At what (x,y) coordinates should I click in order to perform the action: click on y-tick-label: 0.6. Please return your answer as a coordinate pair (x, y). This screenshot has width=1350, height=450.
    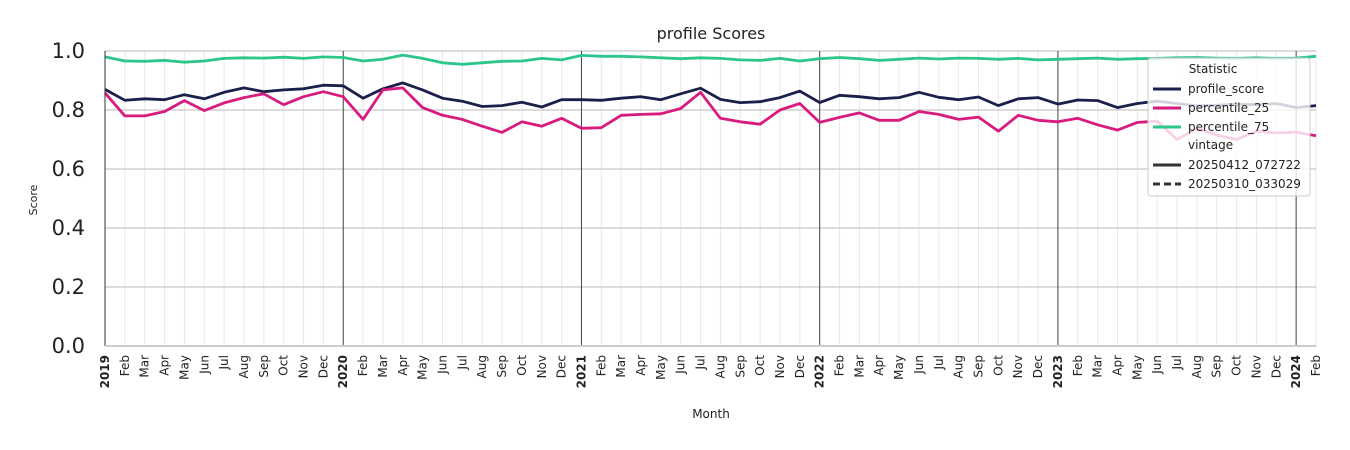
    Looking at the image, I should click on (68, 169).